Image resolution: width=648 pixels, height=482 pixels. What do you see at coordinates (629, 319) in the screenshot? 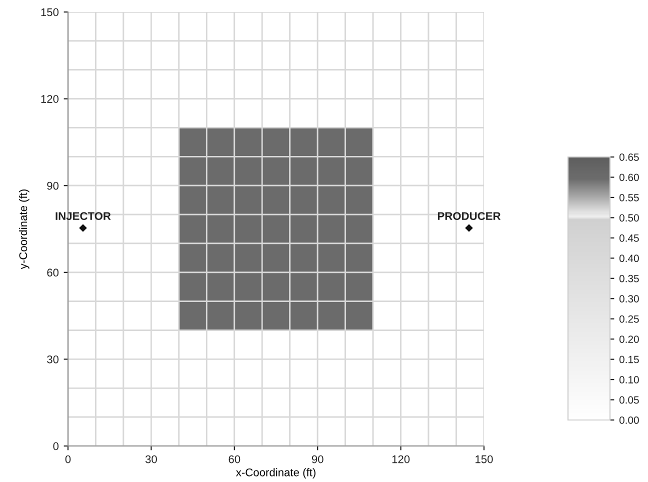
I see `color-bar-label: 0.25` at bounding box center [629, 319].